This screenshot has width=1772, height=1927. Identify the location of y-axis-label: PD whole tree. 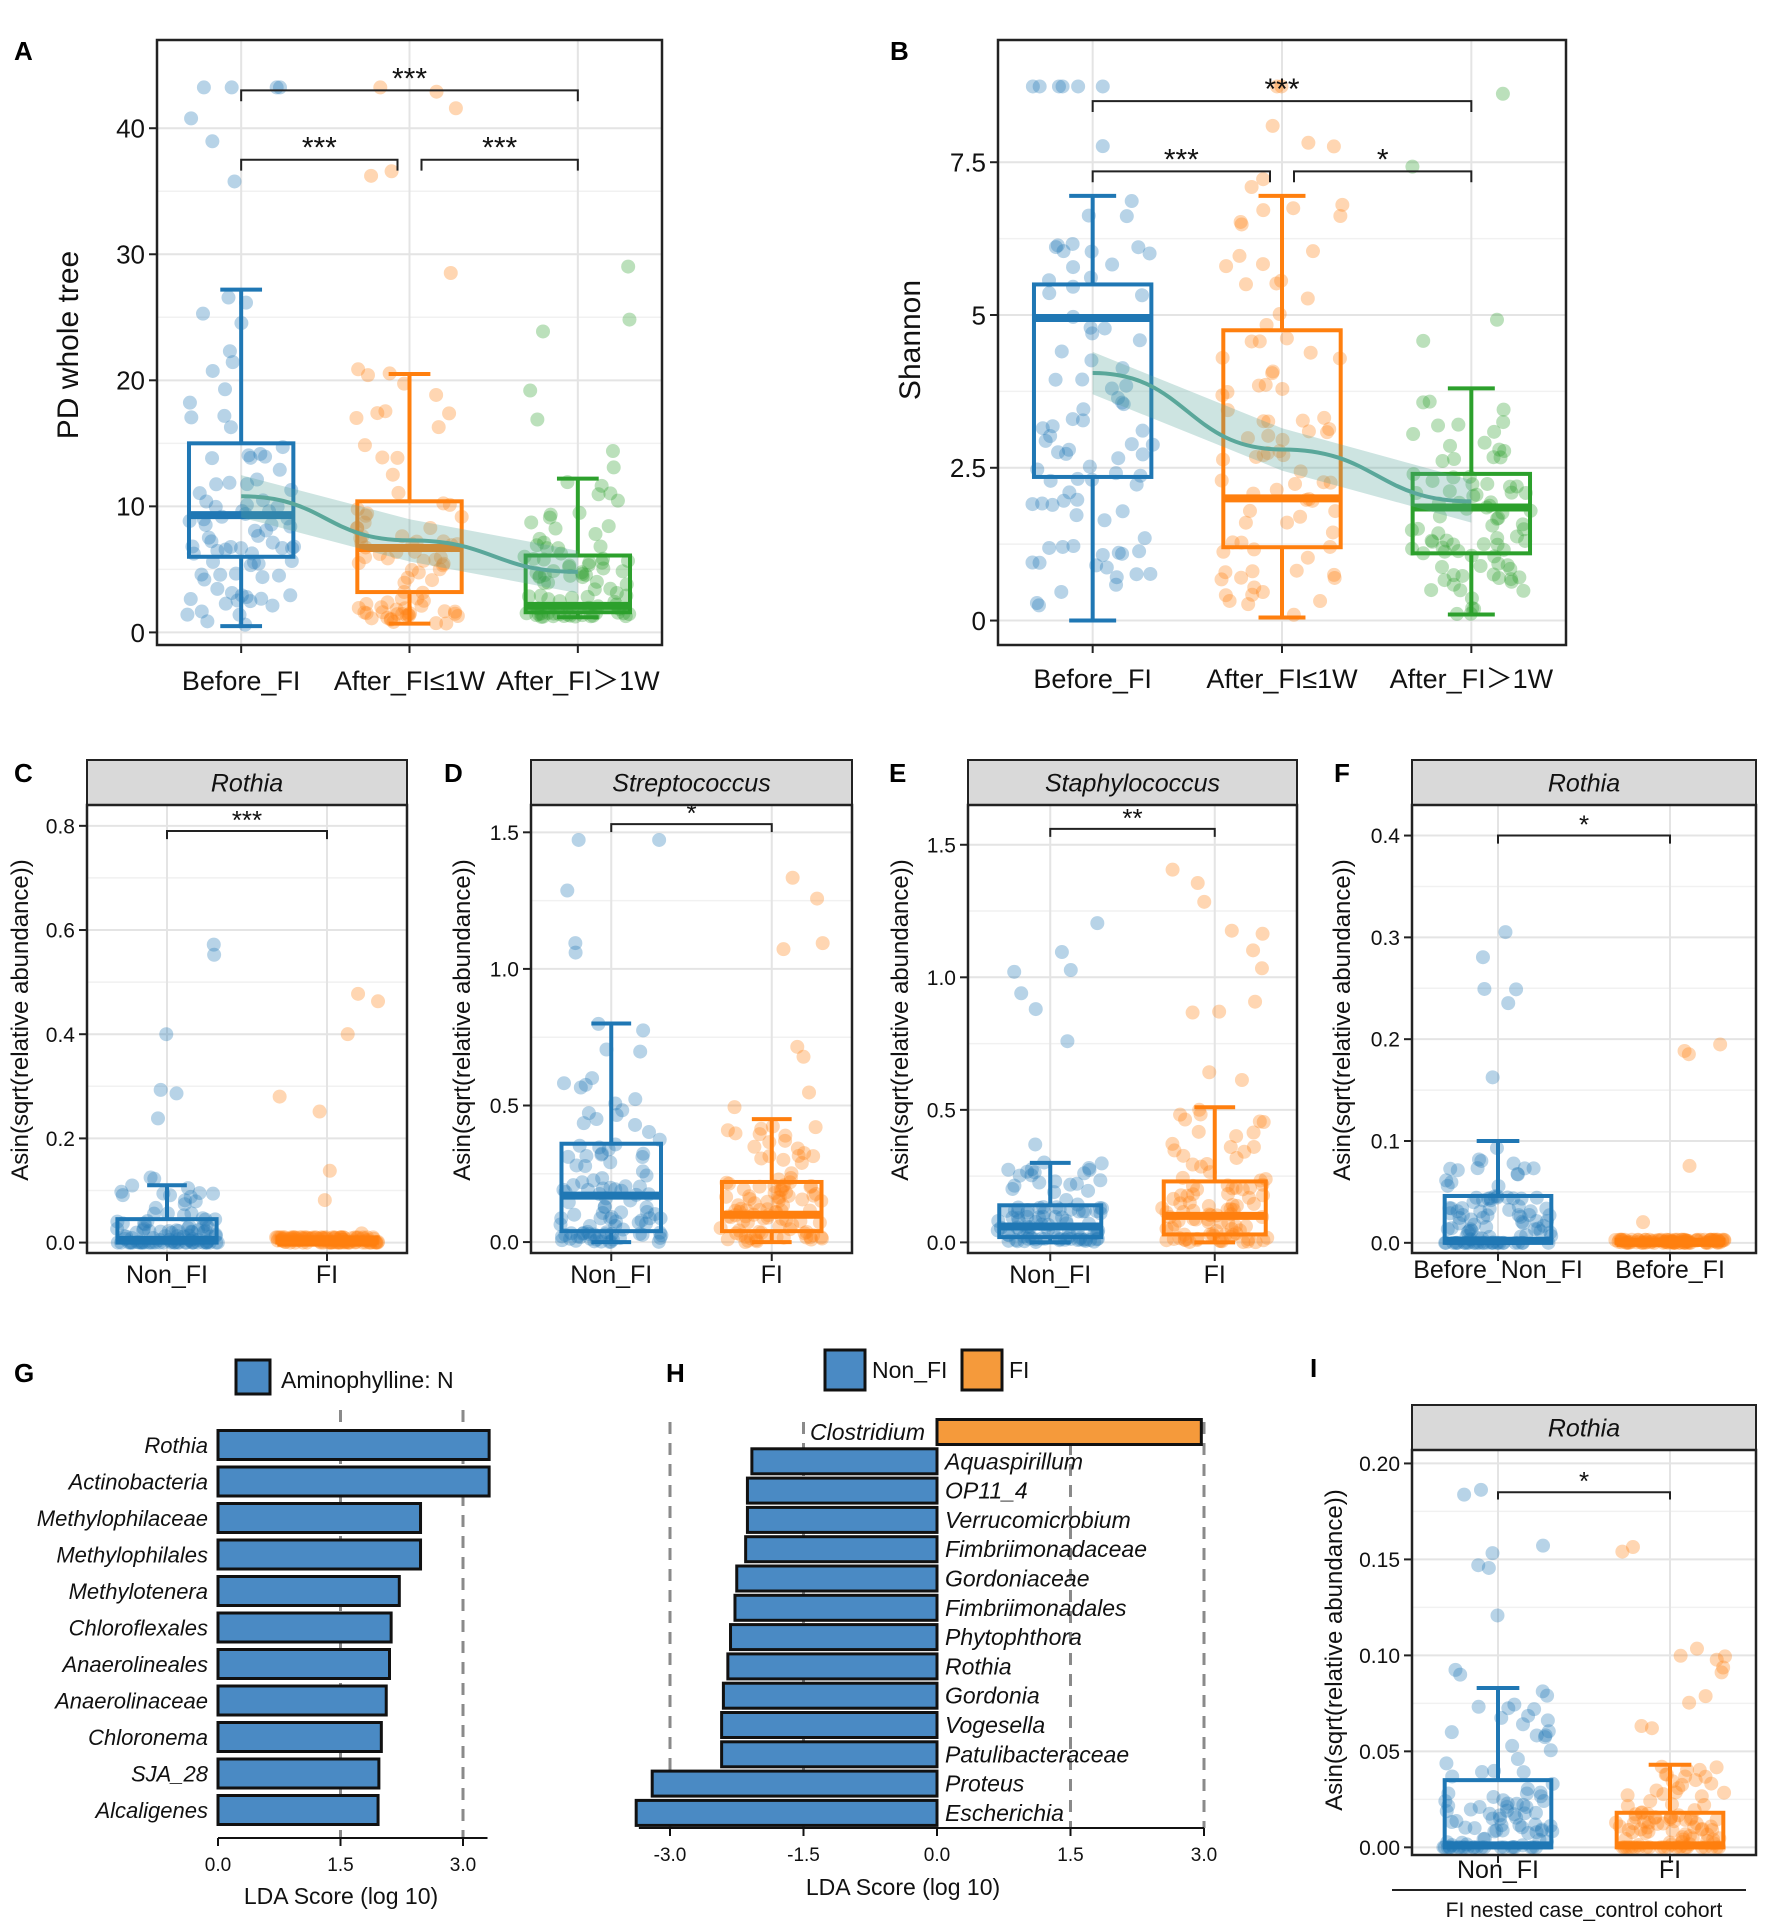
(68, 345).